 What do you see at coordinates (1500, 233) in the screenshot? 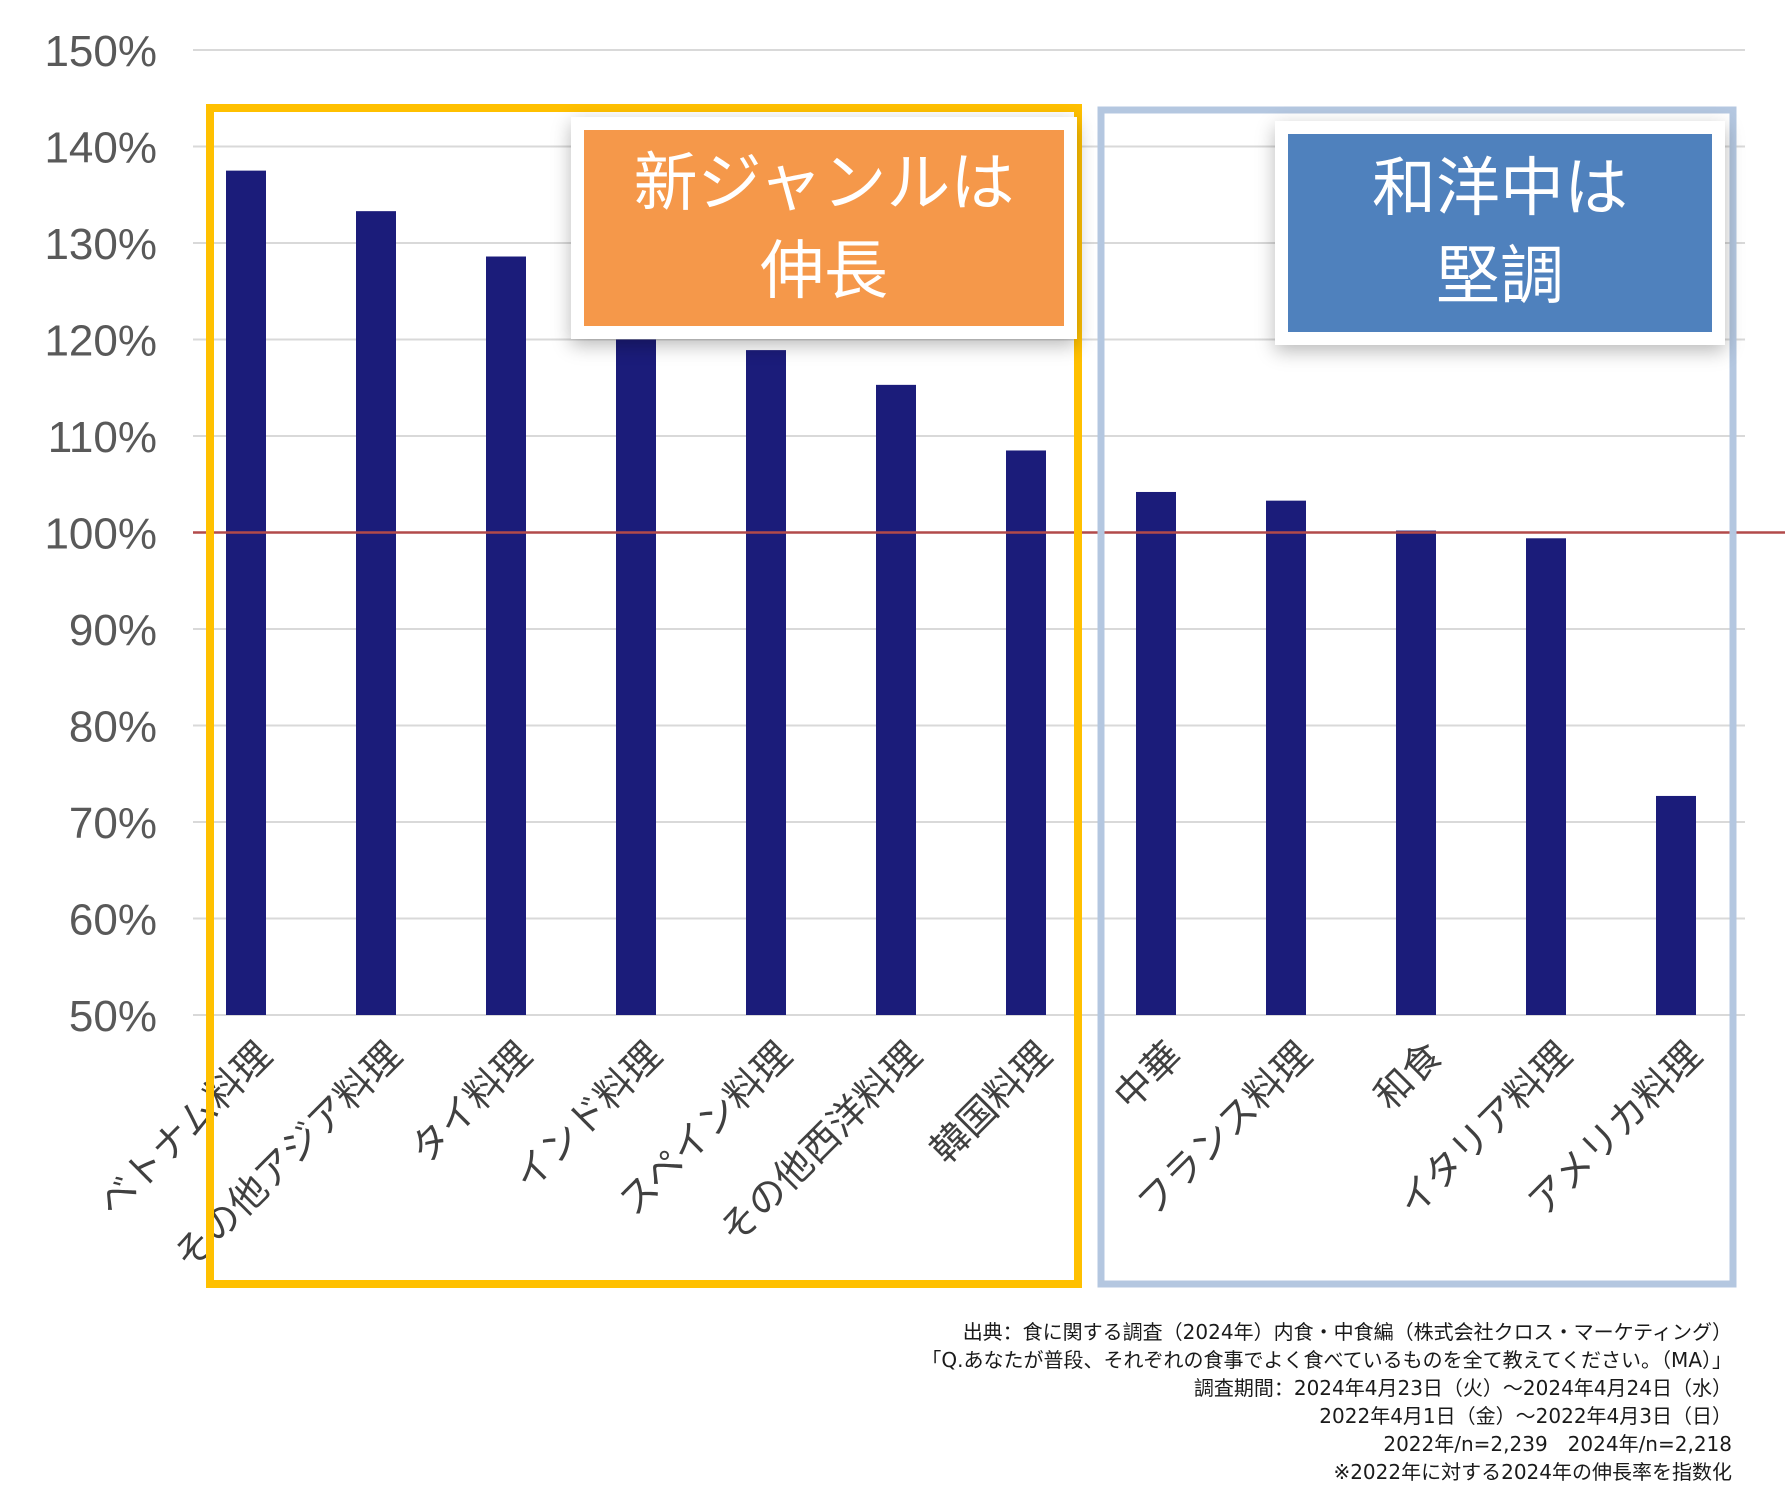
I see `traditional-genre-callout: 和洋中は 堅調` at bounding box center [1500, 233].